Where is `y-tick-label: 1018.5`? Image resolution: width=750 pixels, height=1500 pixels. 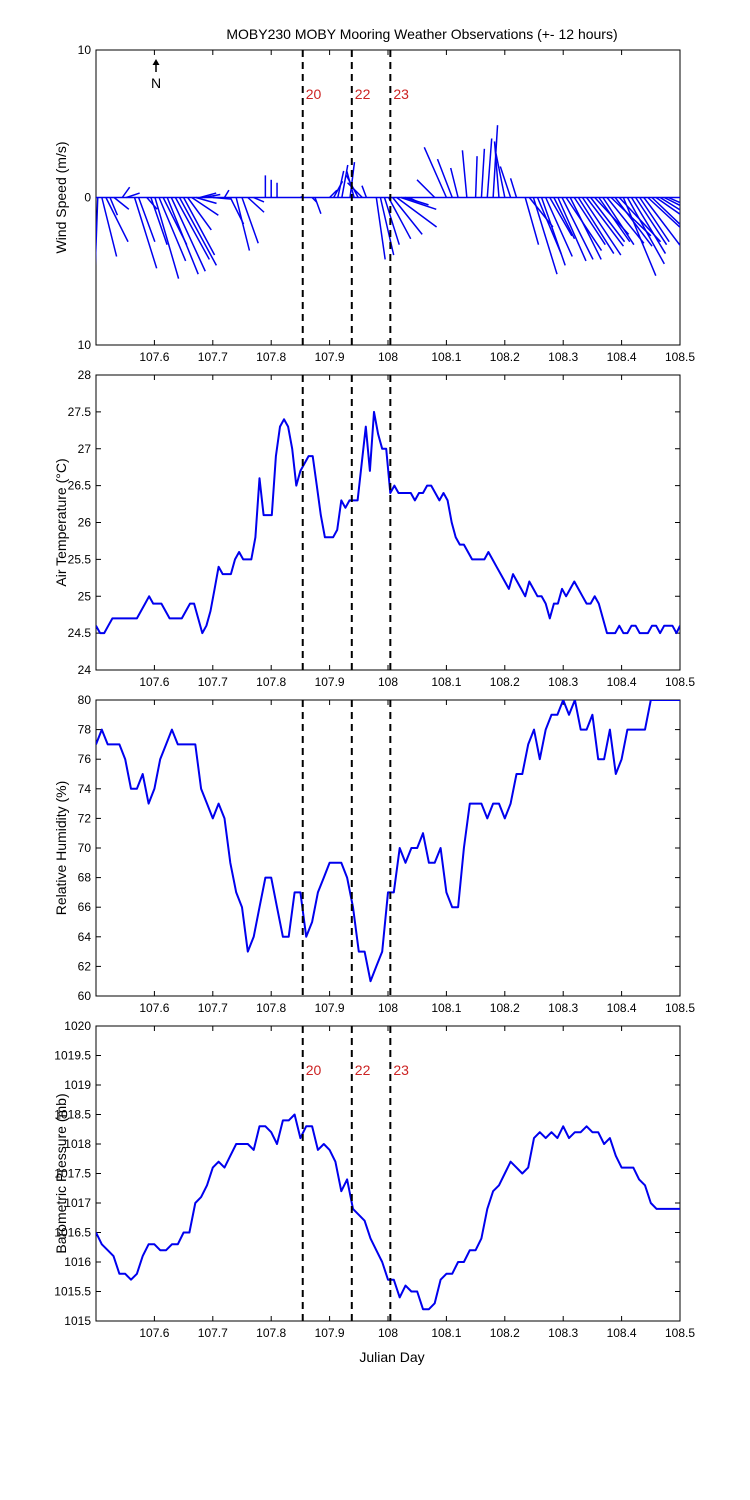 y-tick-label: 1018.5 is located at coordinates (72, 1115).